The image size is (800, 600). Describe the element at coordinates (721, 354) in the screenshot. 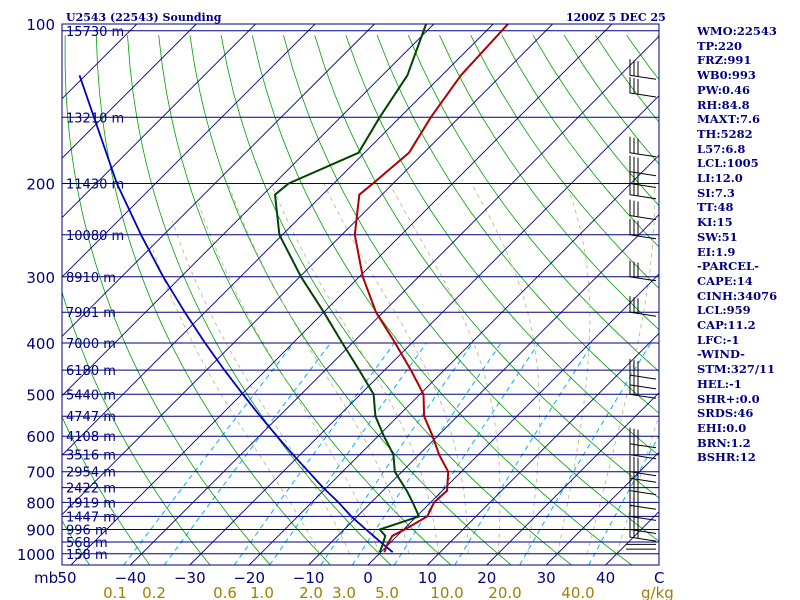

I see `index-line: -WIND-` at that location.